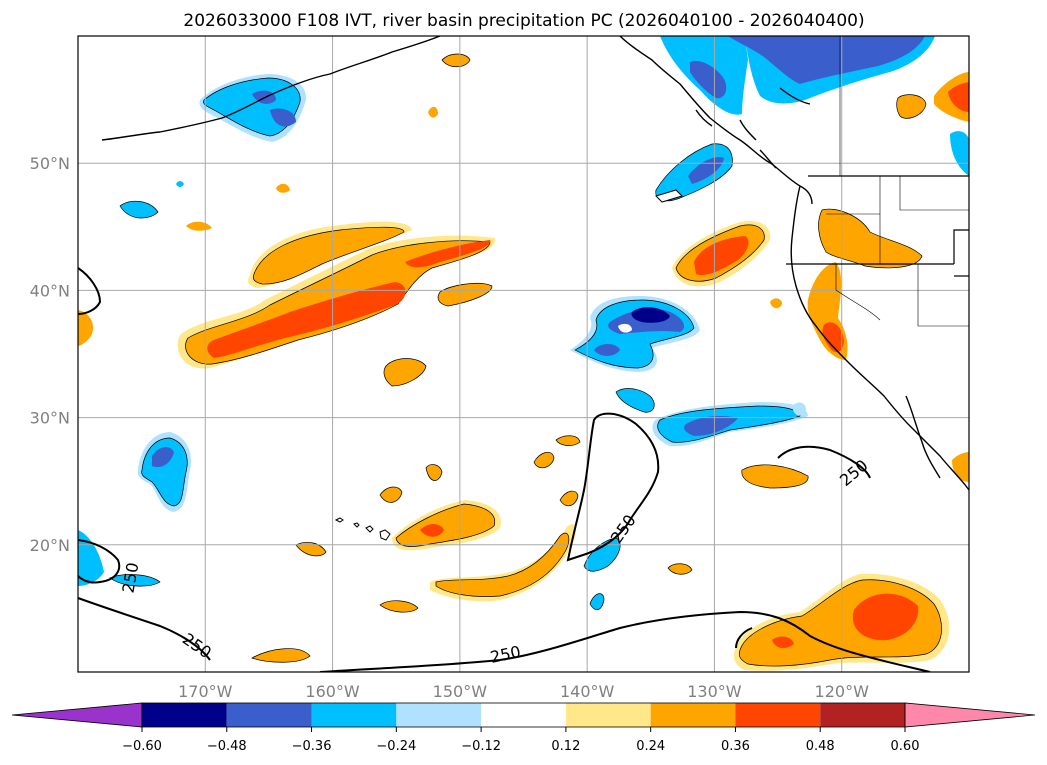 Image resolution: width=1047 pixels, height=765 pixels. Describe the element at coordinates (587, 691) in the screenshot. I see `lon-tick-label: 140°W` at that location.